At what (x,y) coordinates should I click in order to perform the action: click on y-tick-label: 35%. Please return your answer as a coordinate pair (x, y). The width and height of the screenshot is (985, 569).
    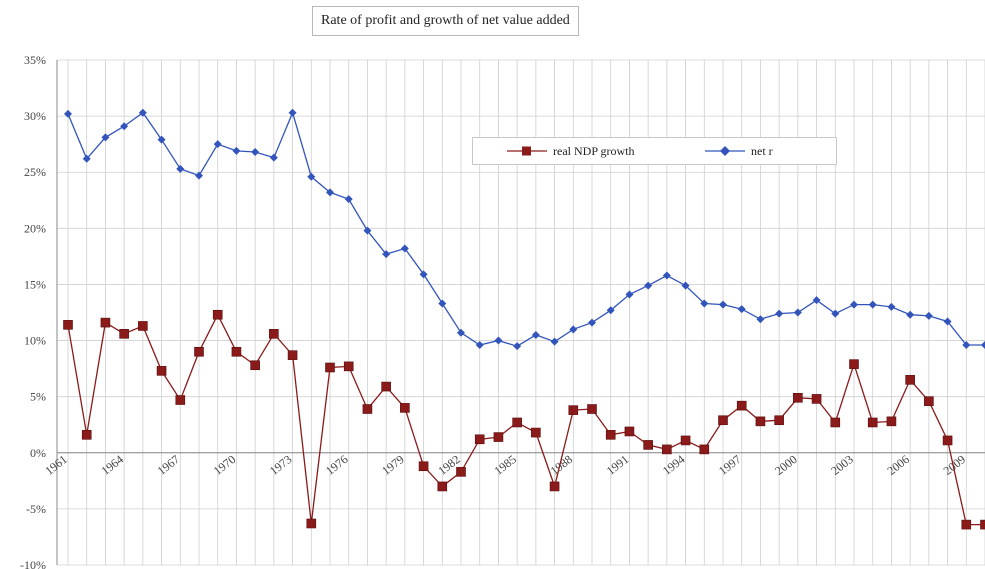
    Looking at the image, I should click on (35, 60).